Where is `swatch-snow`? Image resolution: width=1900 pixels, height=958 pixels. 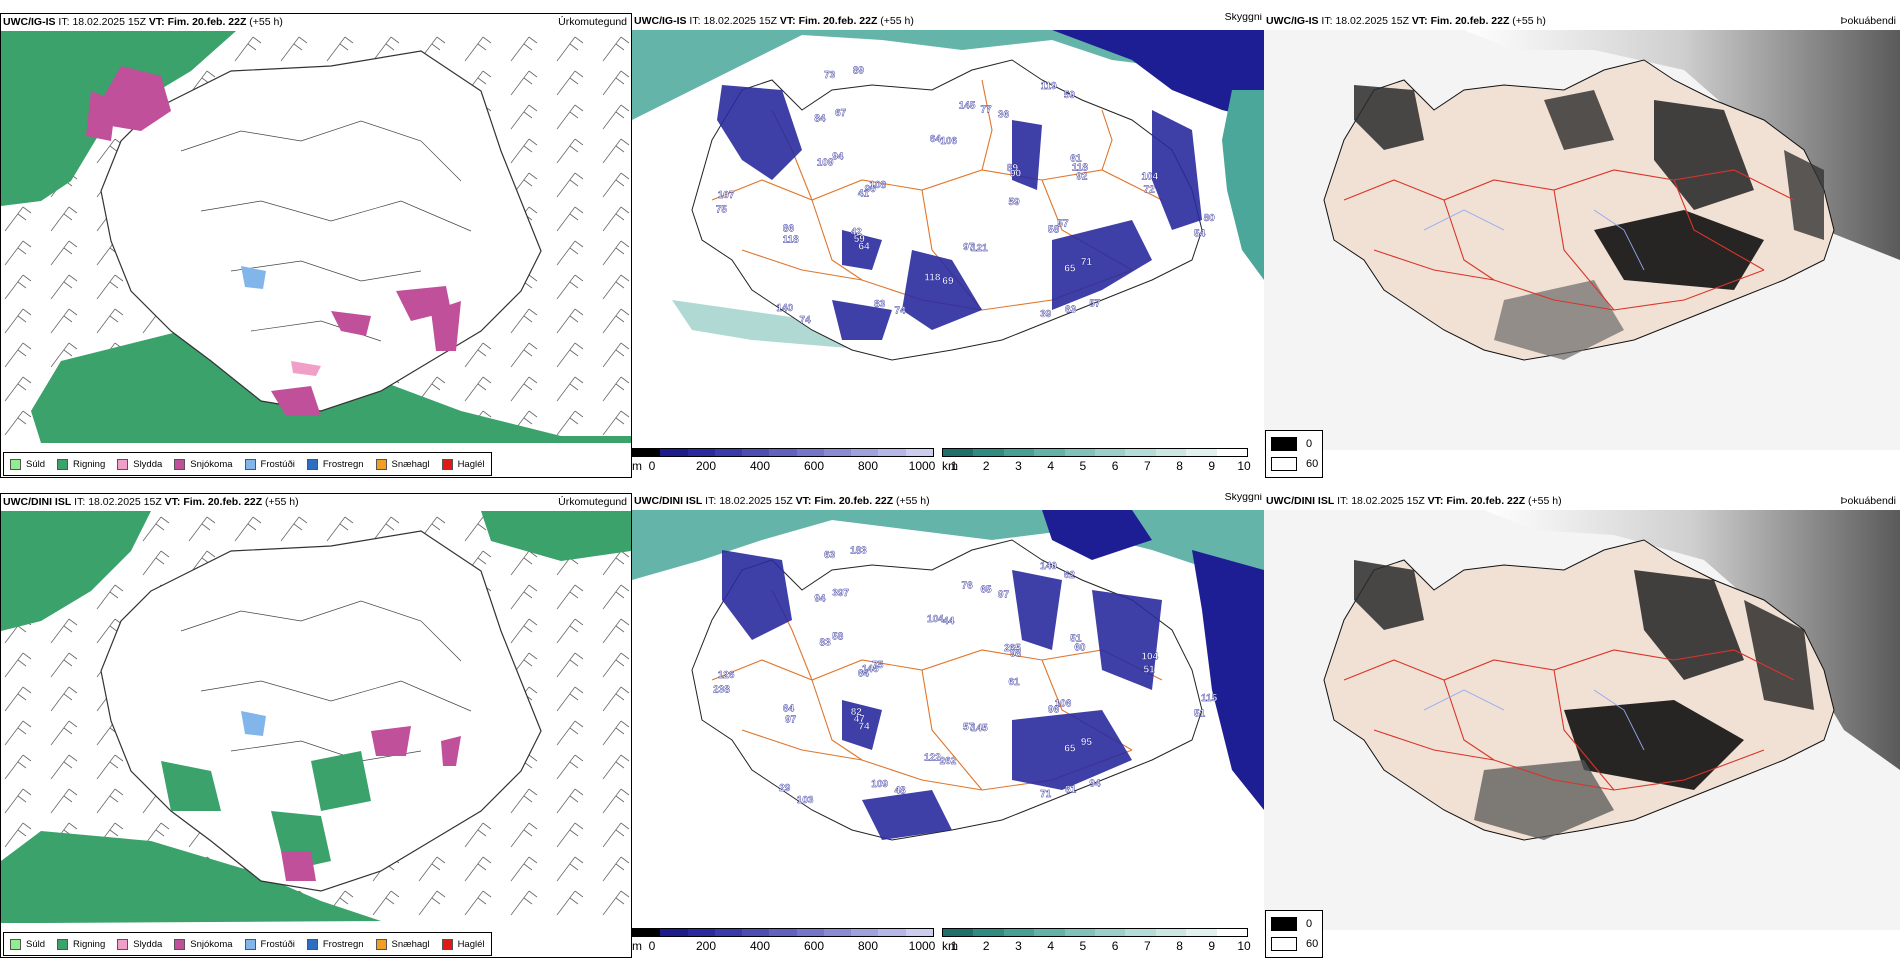 swatch-snow is located at coordinates (180, 464).